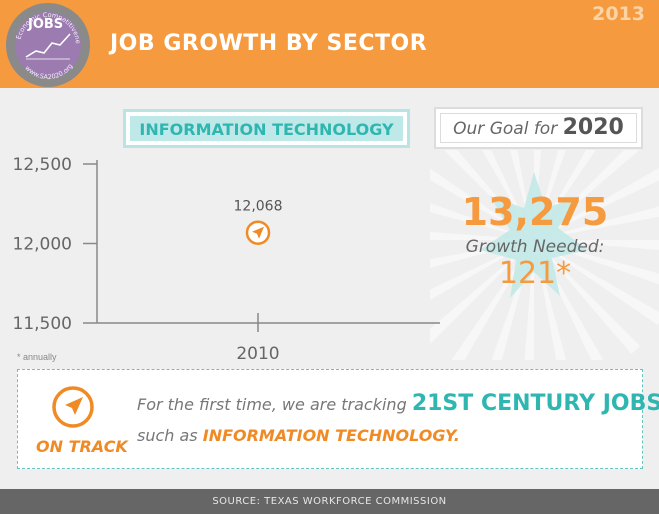  I want to click on y-tick-label: 12,500, so click(42, 165).